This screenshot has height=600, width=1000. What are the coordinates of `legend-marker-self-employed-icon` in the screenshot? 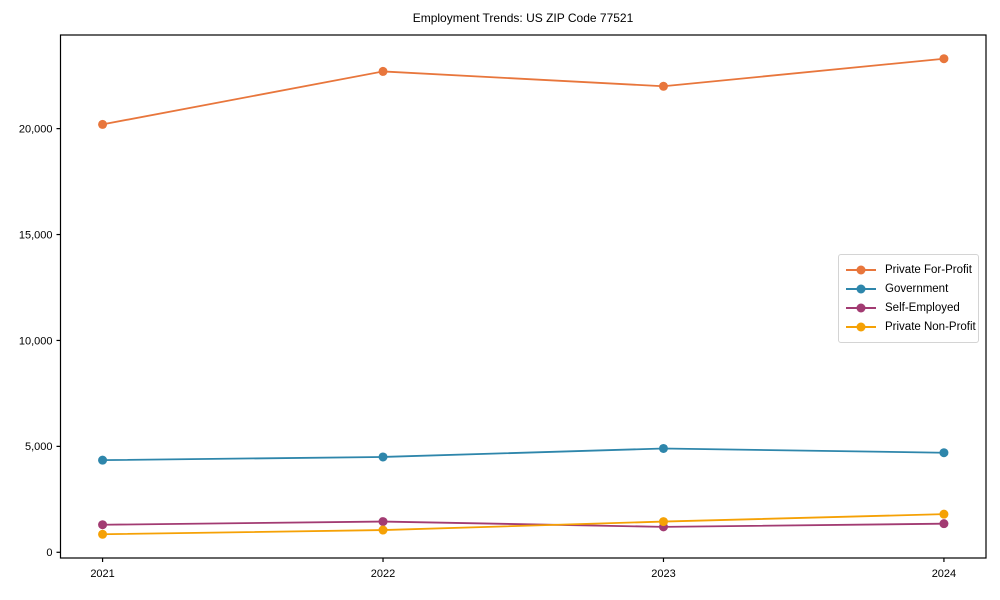 It's located at (861, 307).